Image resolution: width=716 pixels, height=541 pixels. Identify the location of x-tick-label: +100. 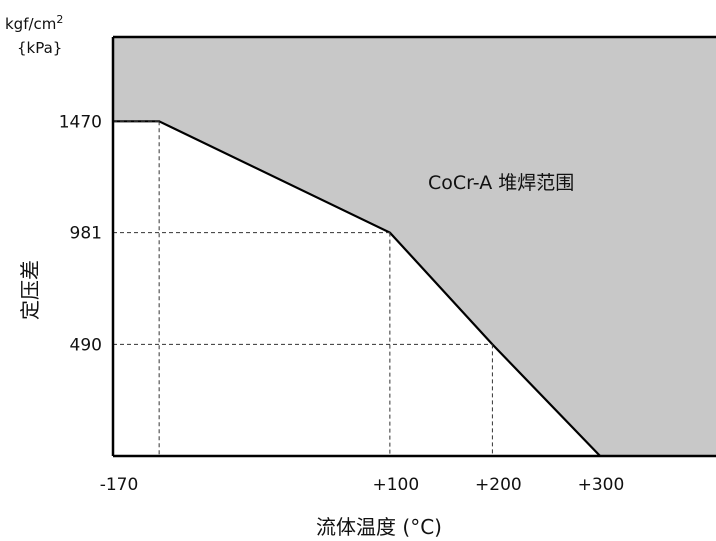
(396, 485).